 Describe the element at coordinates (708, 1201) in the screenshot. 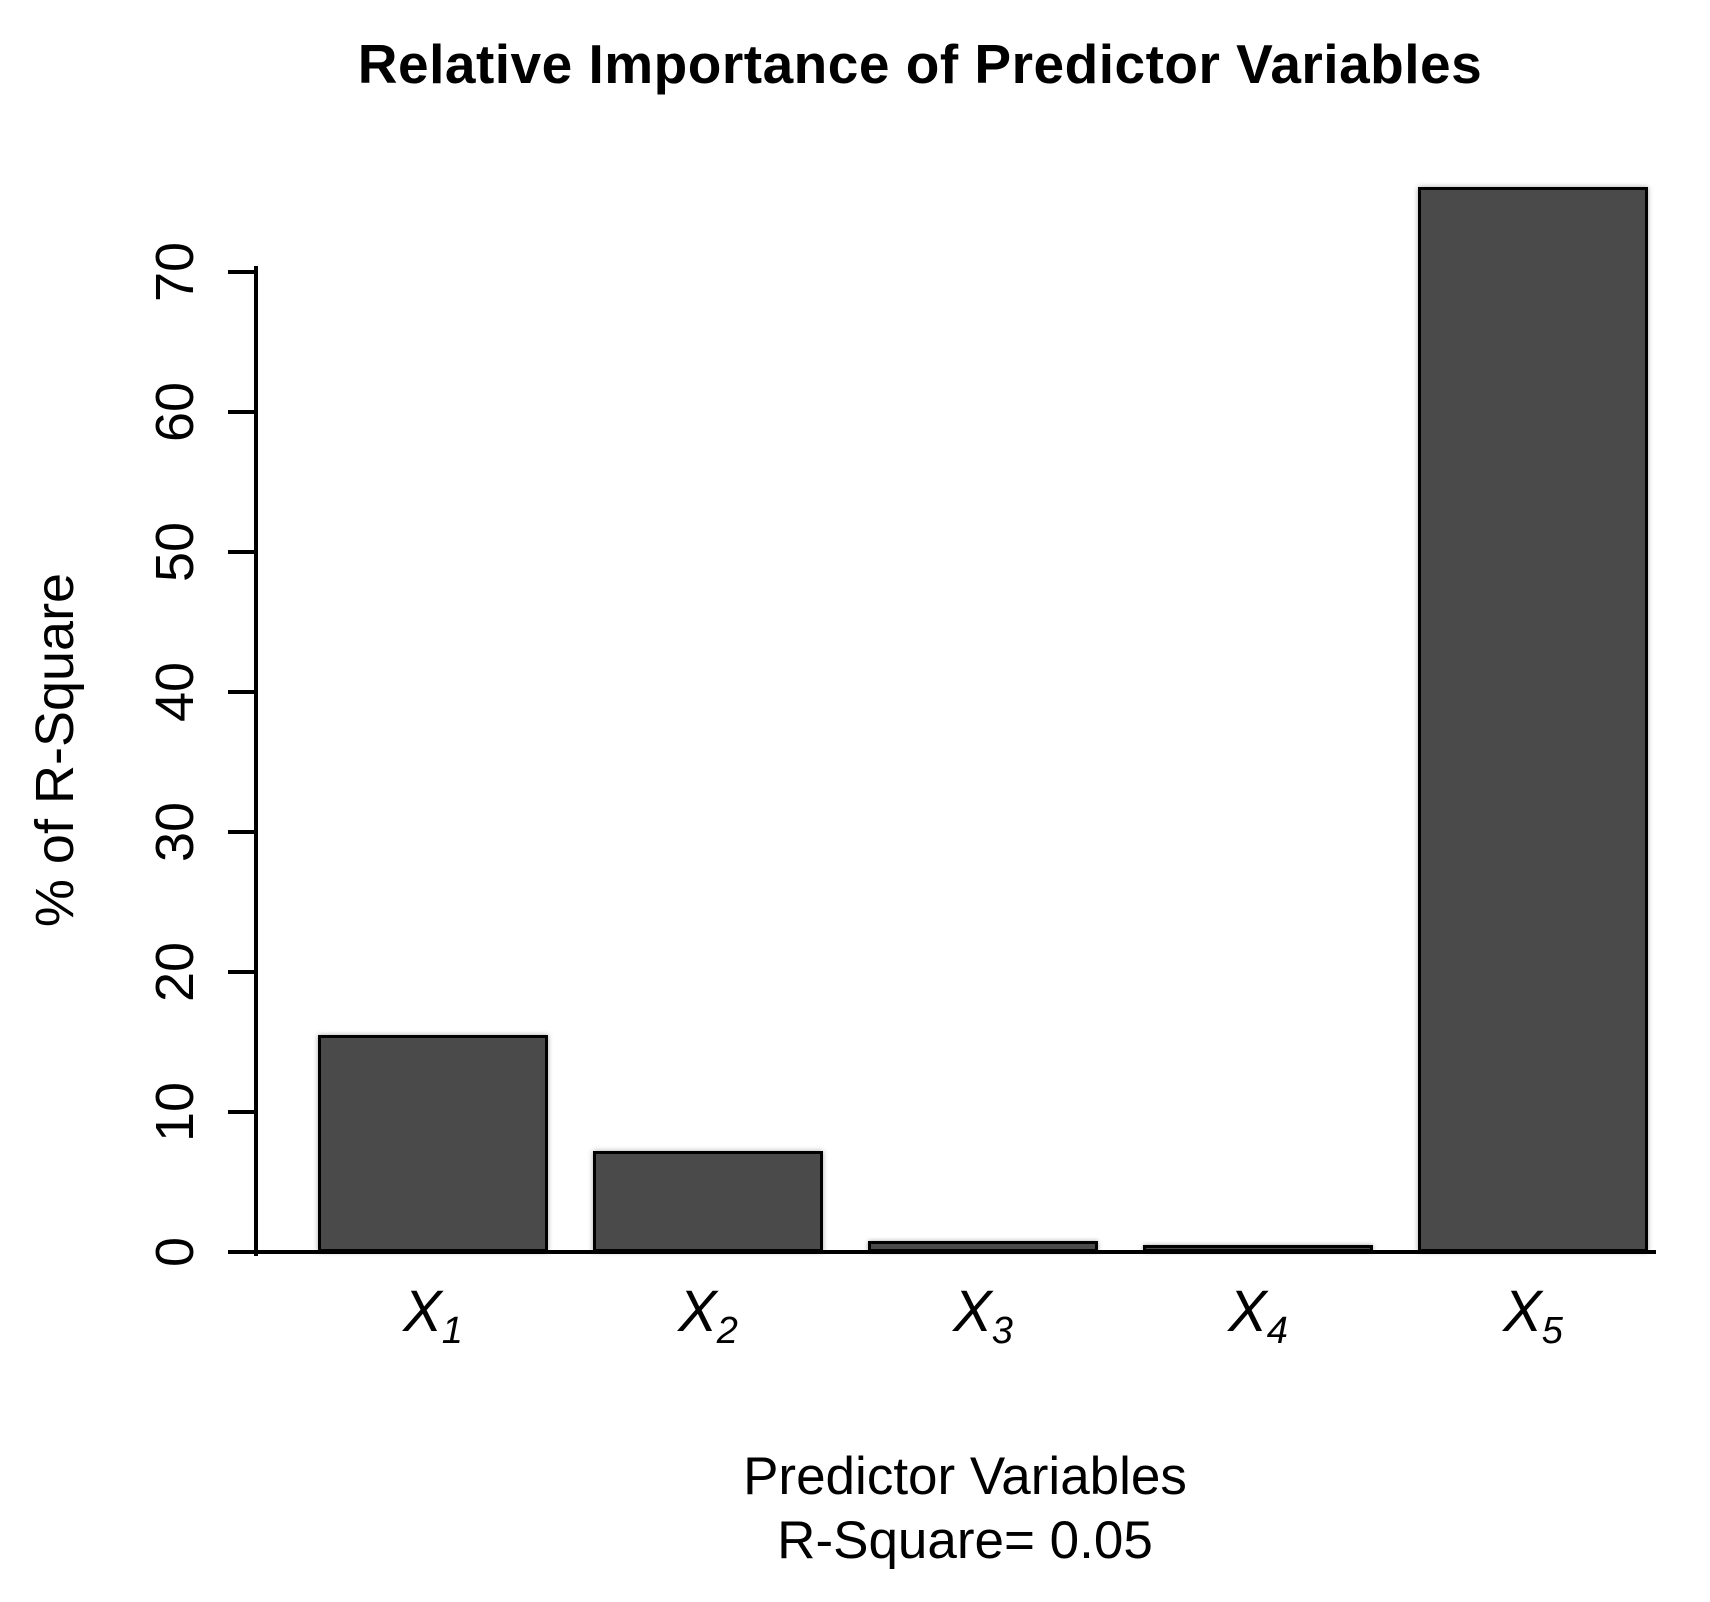

I see `bar-x2` at that location.